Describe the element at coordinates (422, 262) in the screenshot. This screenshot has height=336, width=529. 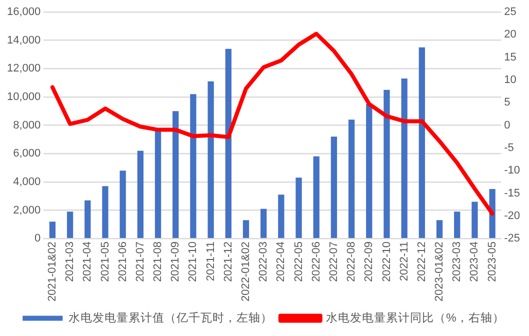
I see `x-tick-label: 2022-12` at that location.